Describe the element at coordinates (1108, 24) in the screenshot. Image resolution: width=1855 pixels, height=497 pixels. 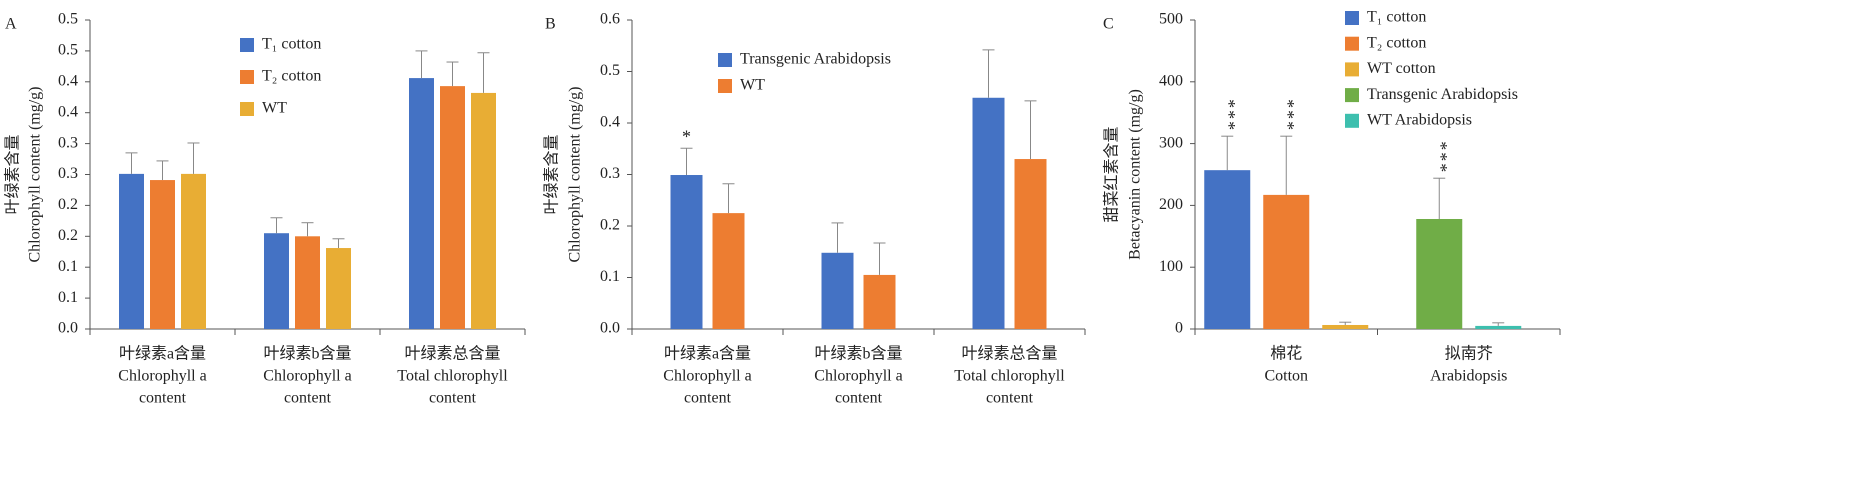
I see `panel-label: C` at that location.